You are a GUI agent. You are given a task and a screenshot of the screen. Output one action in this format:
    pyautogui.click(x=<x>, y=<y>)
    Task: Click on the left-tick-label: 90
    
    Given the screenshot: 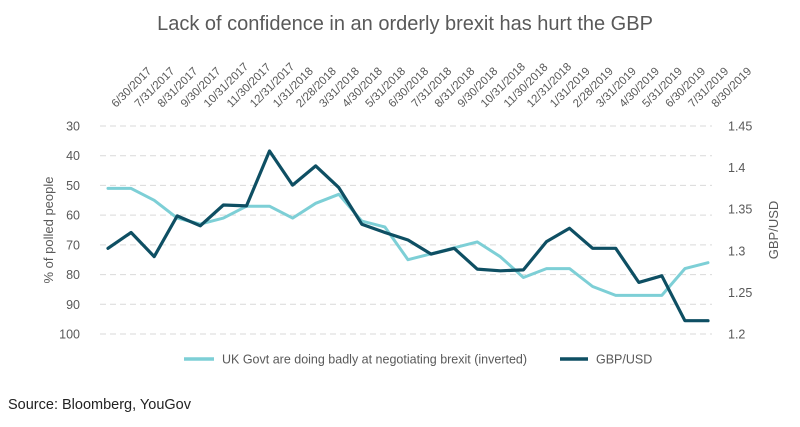 What is the action you would take?
    pyautogui.click(x=73, y=305)
    